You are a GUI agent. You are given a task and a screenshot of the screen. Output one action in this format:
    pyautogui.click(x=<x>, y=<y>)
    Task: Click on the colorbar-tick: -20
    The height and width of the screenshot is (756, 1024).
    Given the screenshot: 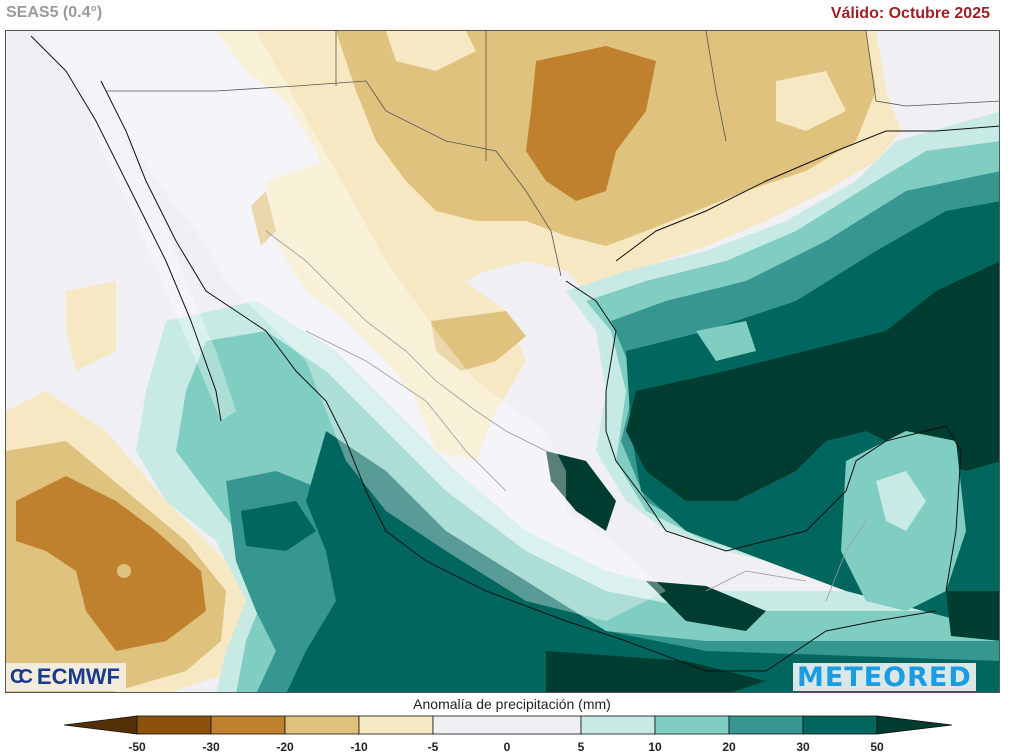 What is the action you would take?
    pyautogui.click(x=285, y=747)
    